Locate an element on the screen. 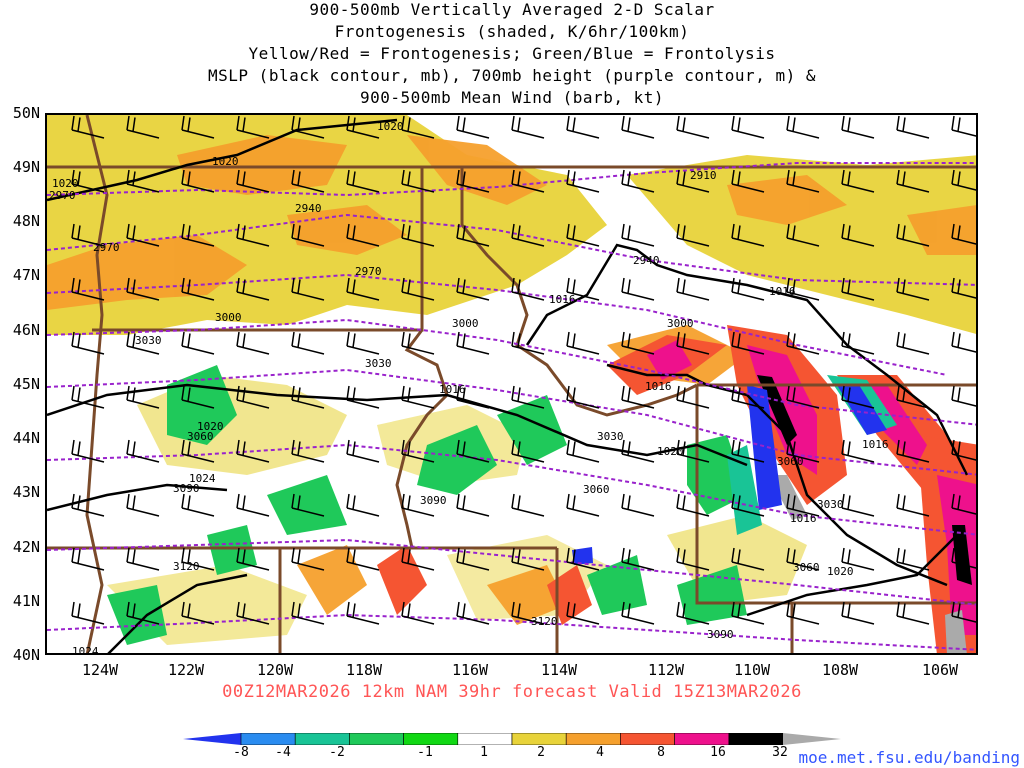  colorbar-label: 1 is located at coordinates (484, 752).